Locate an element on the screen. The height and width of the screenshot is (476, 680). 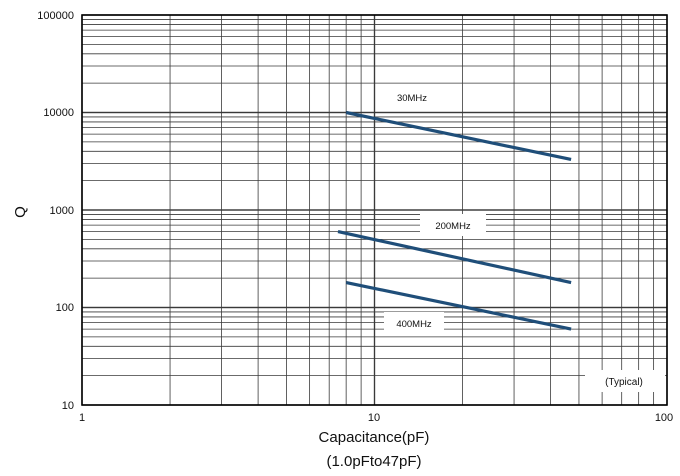
x-axis-subtitle: (1.0pFto47pF) is located at coordinates (373, 461).